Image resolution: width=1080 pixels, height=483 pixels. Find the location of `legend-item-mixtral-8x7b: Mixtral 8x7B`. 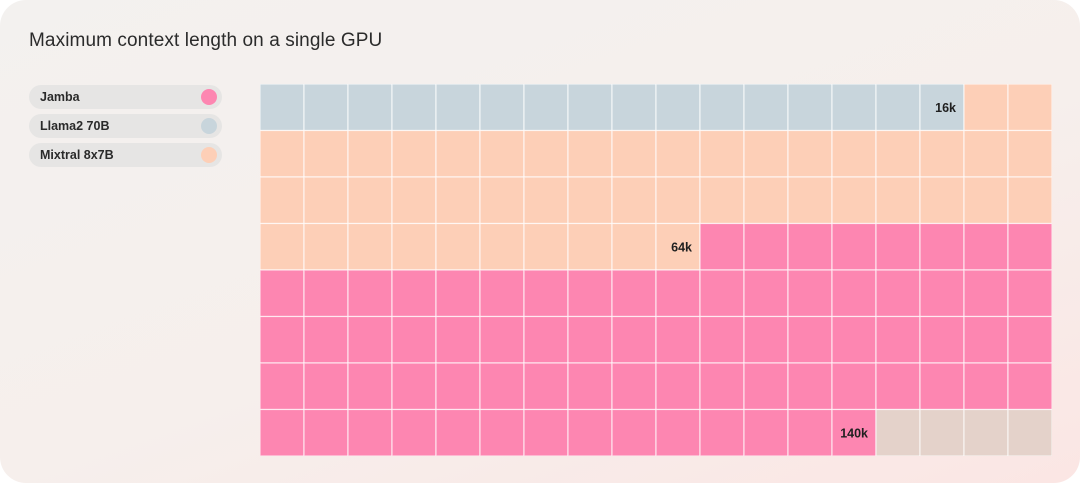

legend-item-mixtral-8x7b: Mixtral 8x7B is located at coordinates (125, 155).